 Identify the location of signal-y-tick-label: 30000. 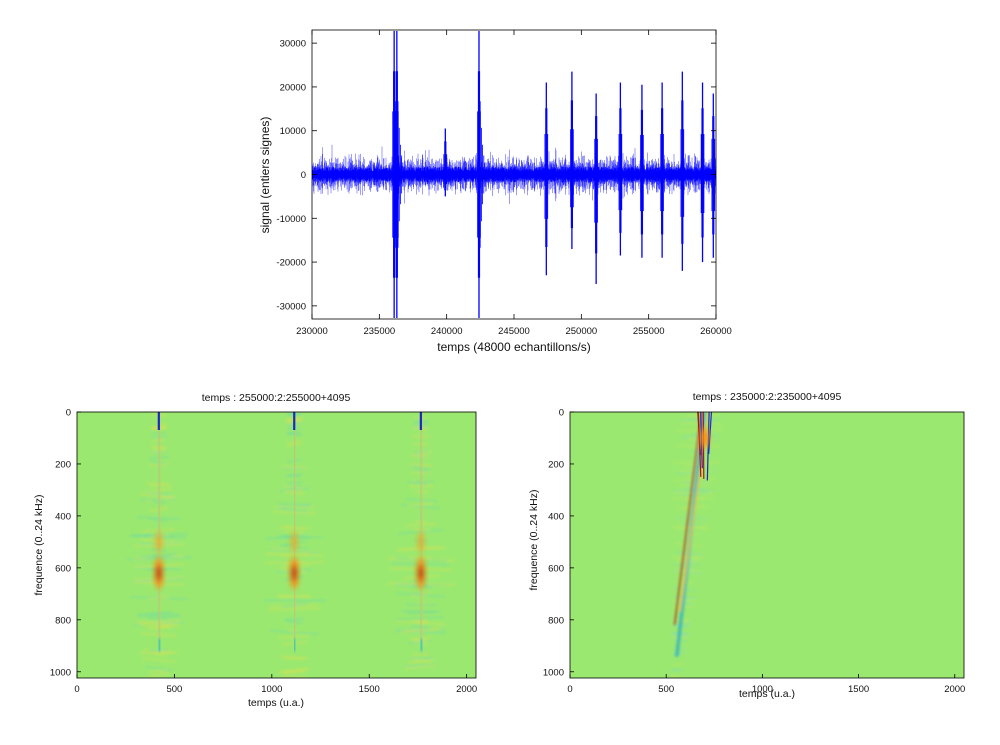
(293, 44).